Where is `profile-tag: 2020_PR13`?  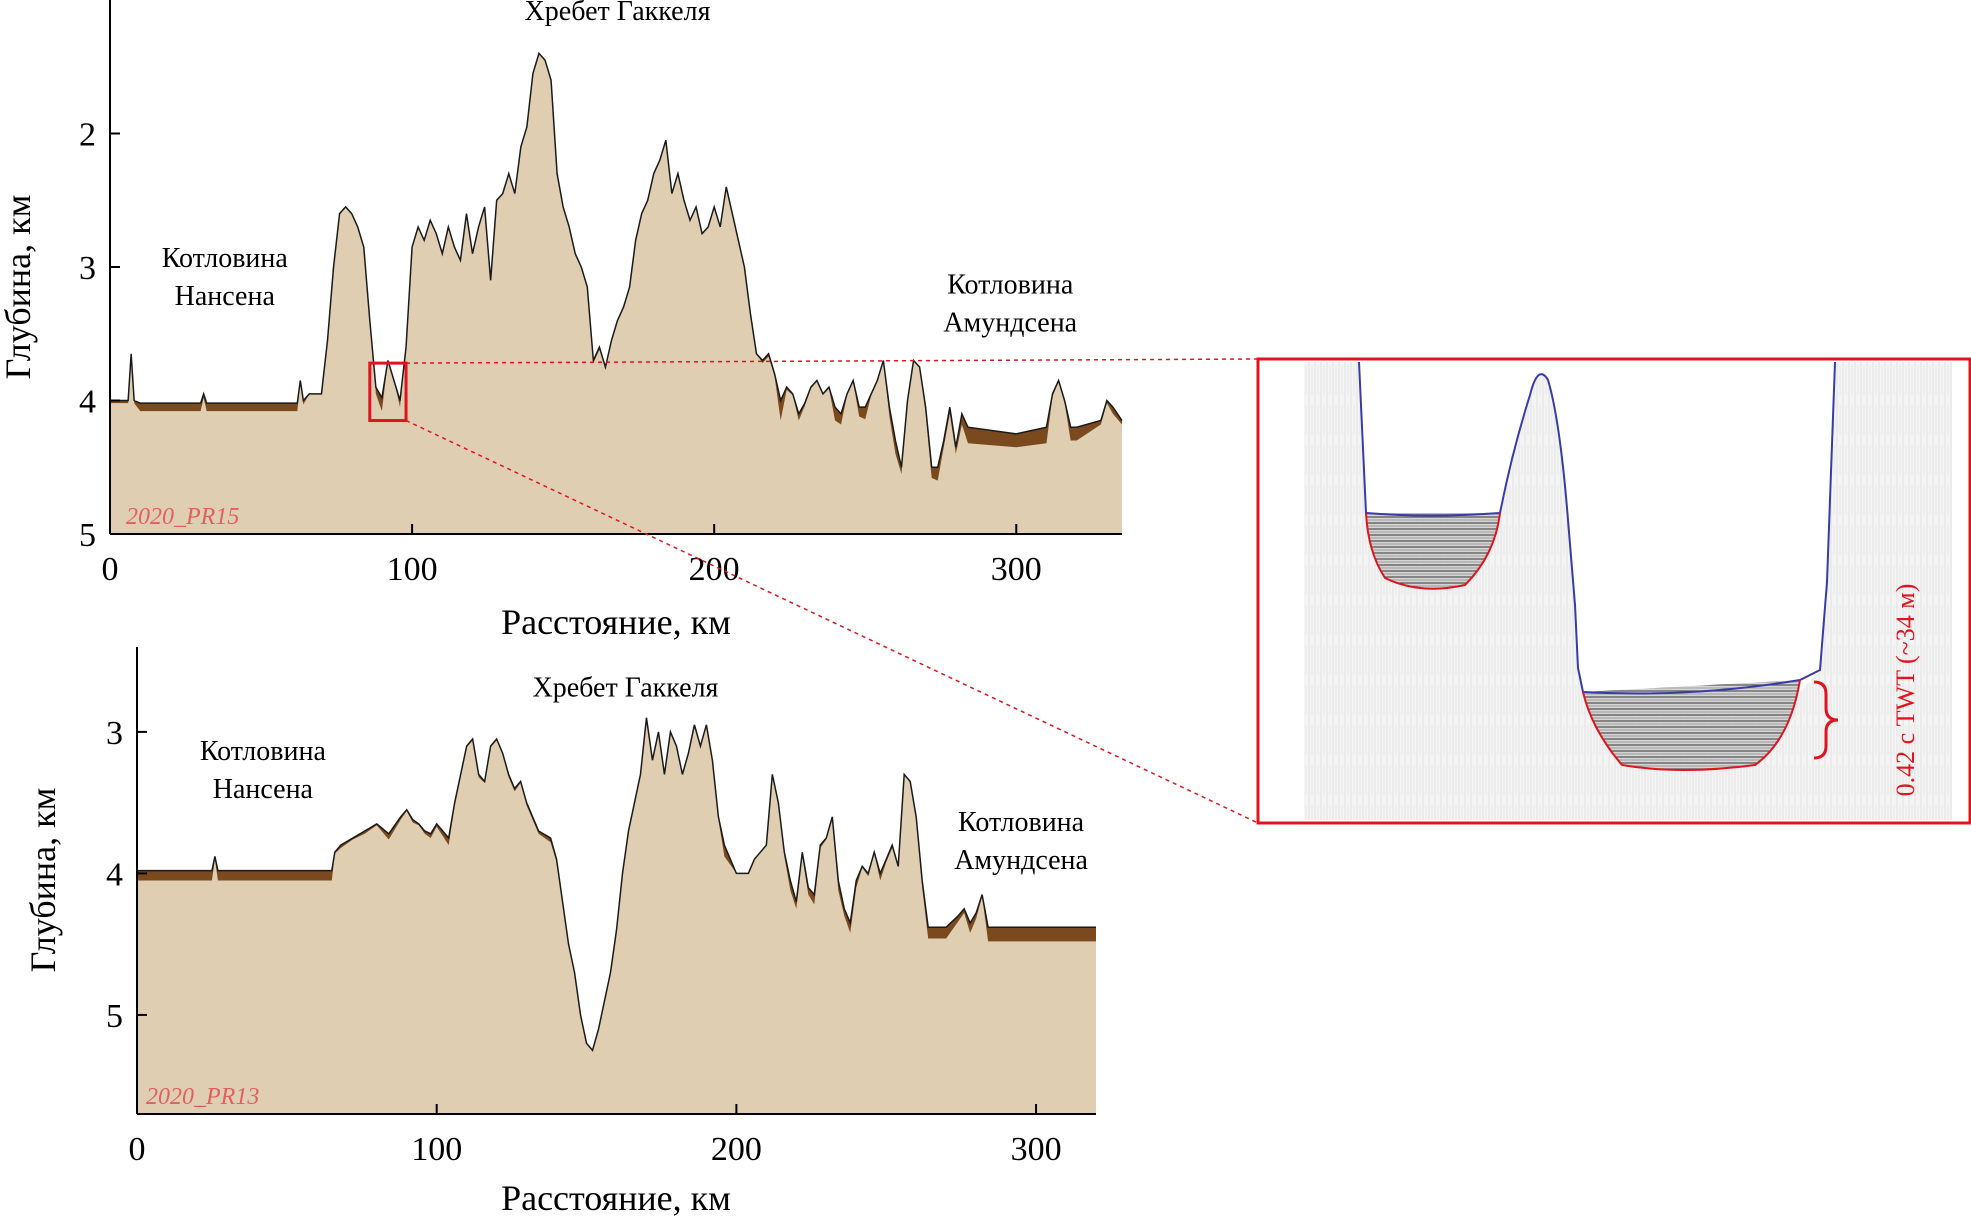
profile-tag: 2020_PR13 is located at coordinates (202, 1097).